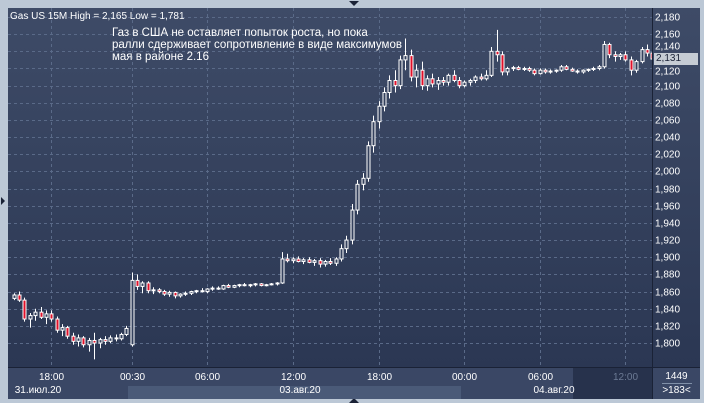 Image resolution: width=704 pixels, height=403 pixels. Describe the element at coordinates (676, 390) in the screenshot. I see `visible-bars: >183<` at that location.